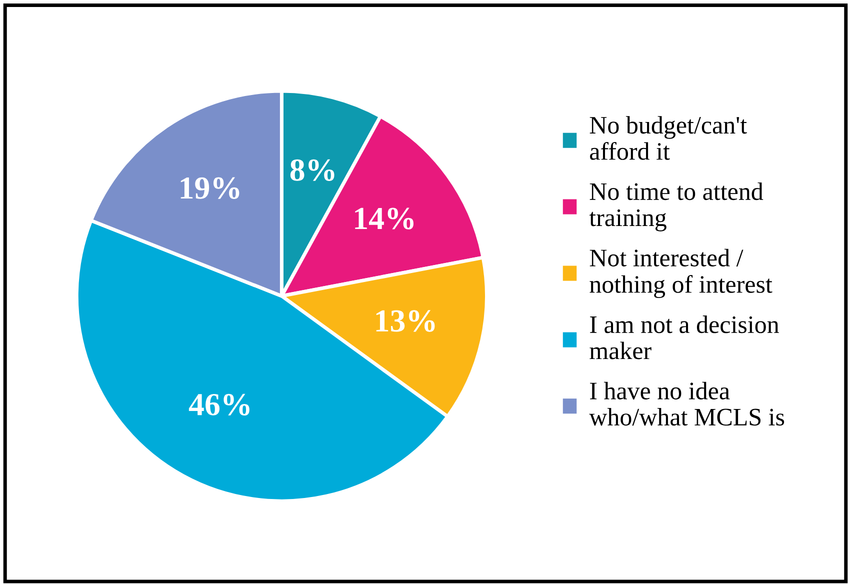  I want to click on legend-label: I am not a decision maker, so click(684, 338).